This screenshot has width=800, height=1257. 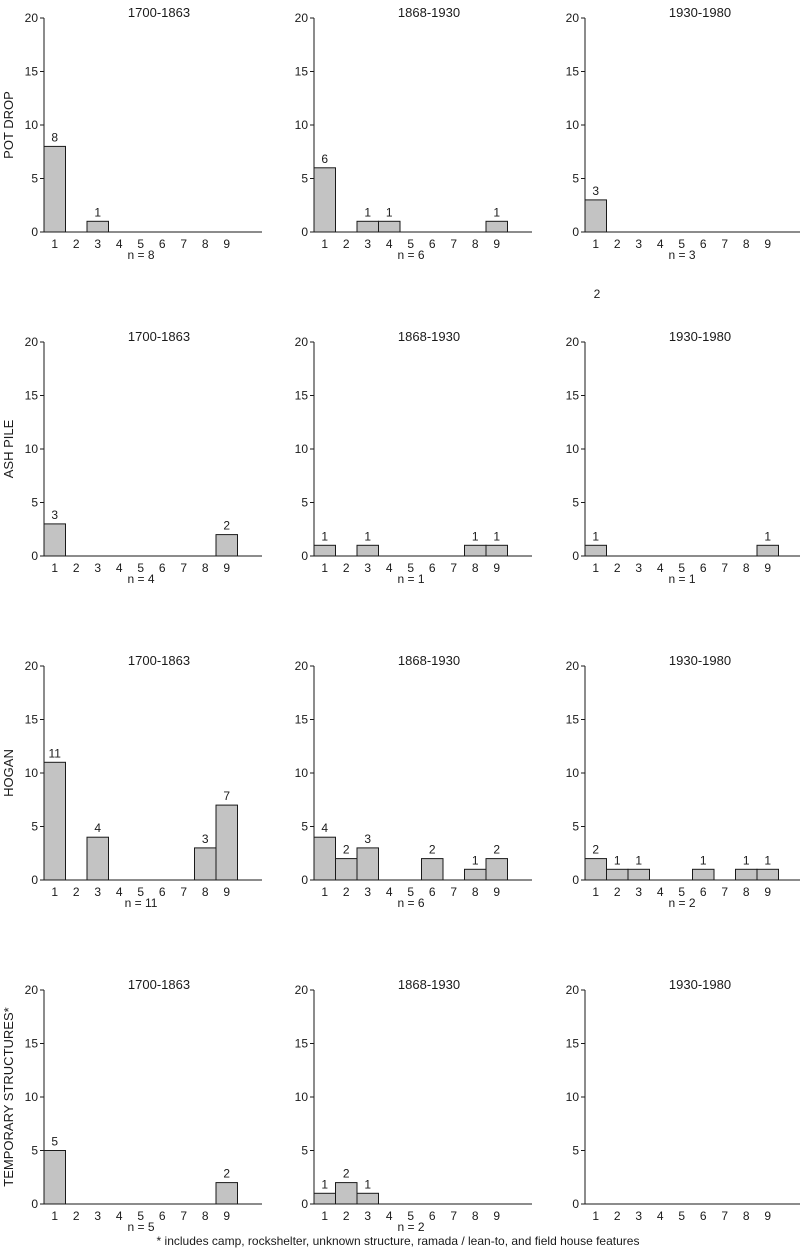 What do you see at coordinates (159, 660) in the screenshot?
I see `panel-title: 1700-1863` at bounding box center [159, 660].